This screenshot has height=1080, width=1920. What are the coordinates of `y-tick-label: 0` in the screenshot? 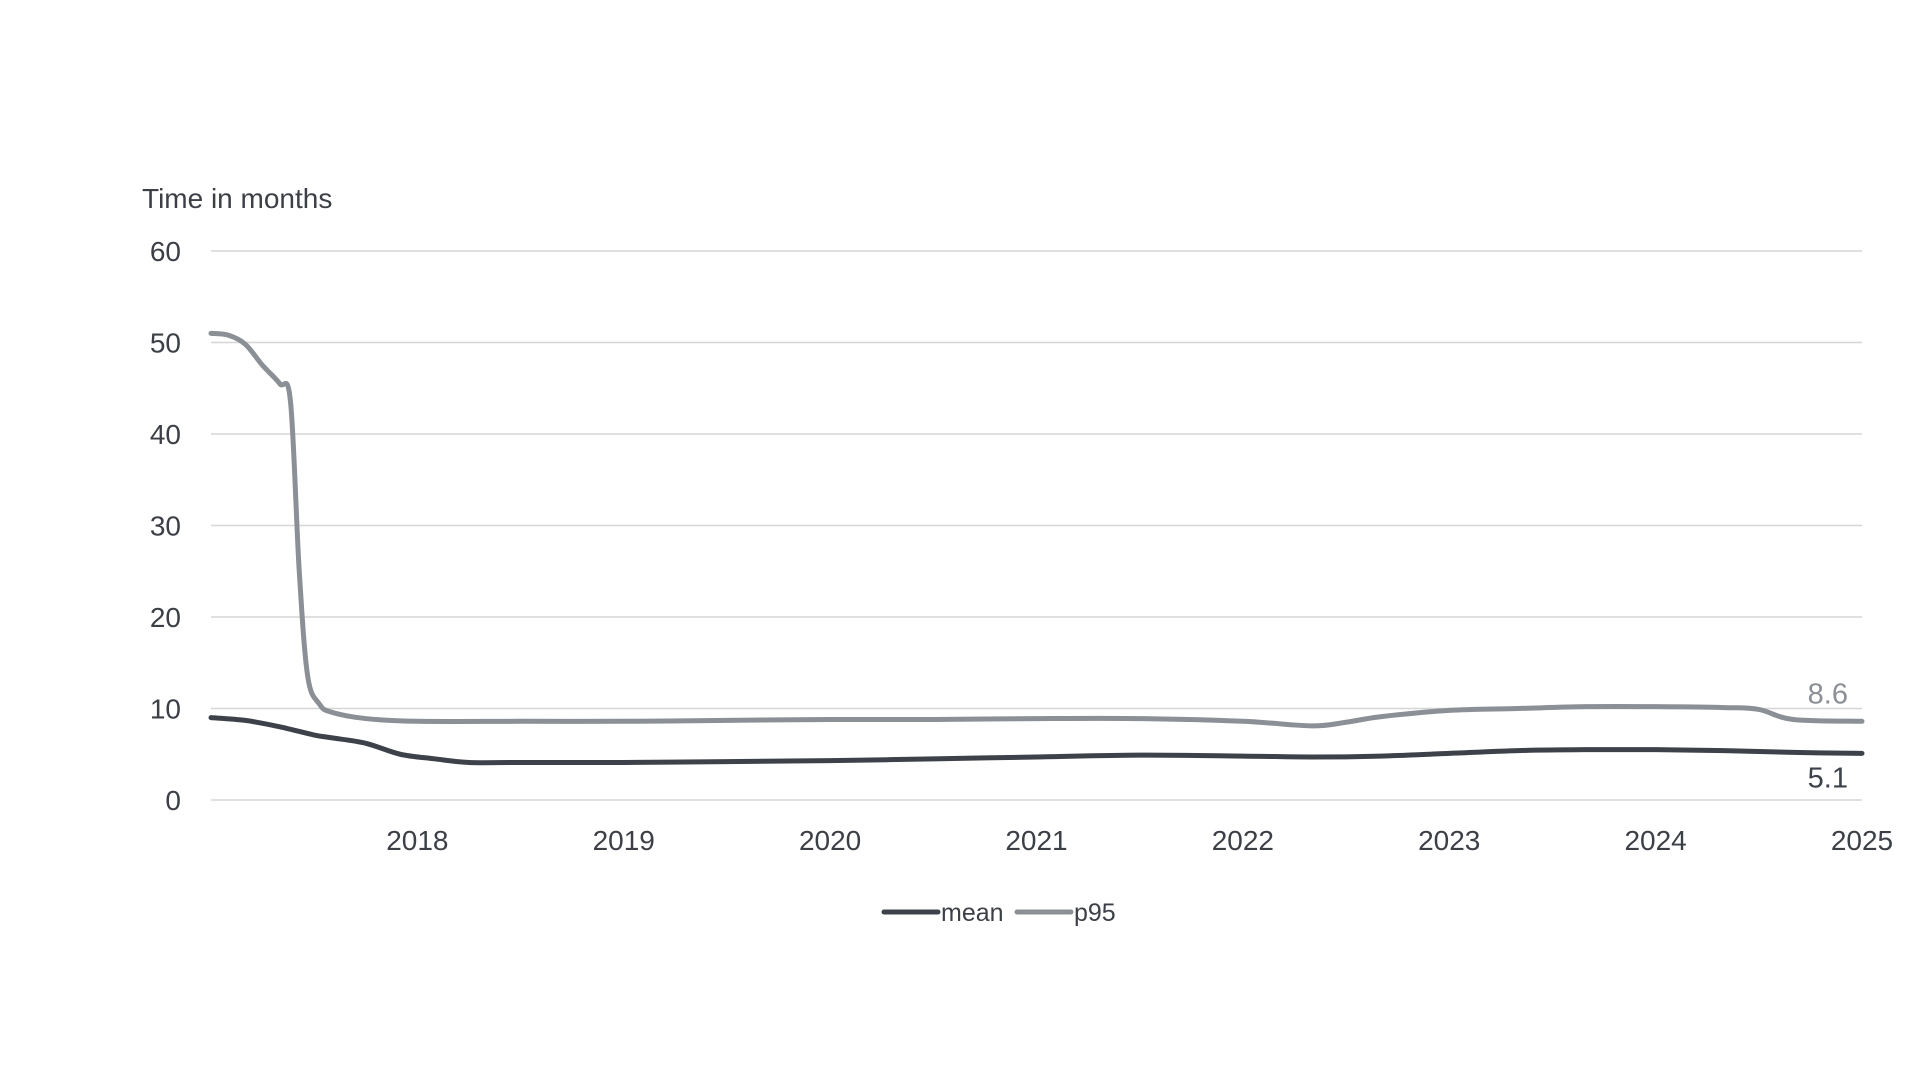 It's located at (173, 800).